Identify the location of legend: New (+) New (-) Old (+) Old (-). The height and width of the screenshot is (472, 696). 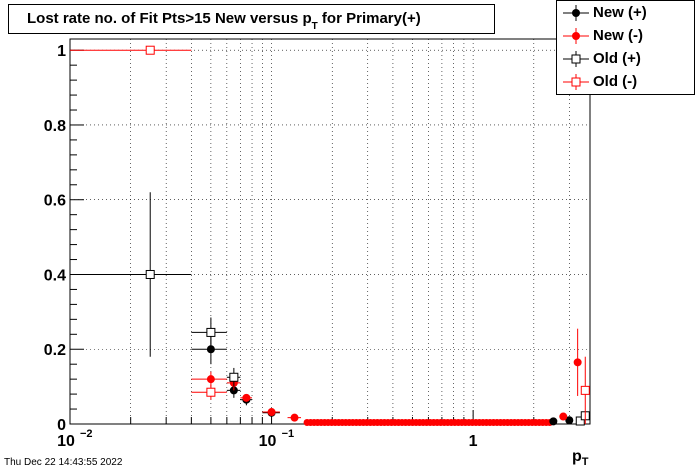
(625, 47).